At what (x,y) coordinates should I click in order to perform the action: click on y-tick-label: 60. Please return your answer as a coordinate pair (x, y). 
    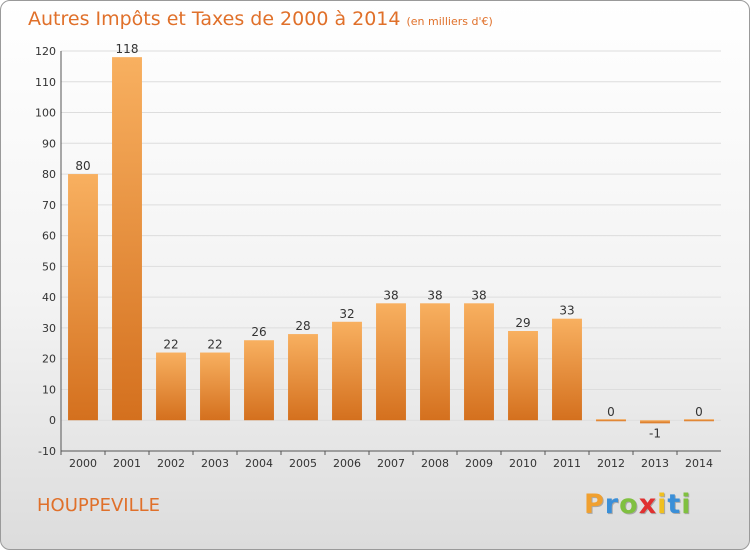
    Looking at the image, I should click on (49, 236).